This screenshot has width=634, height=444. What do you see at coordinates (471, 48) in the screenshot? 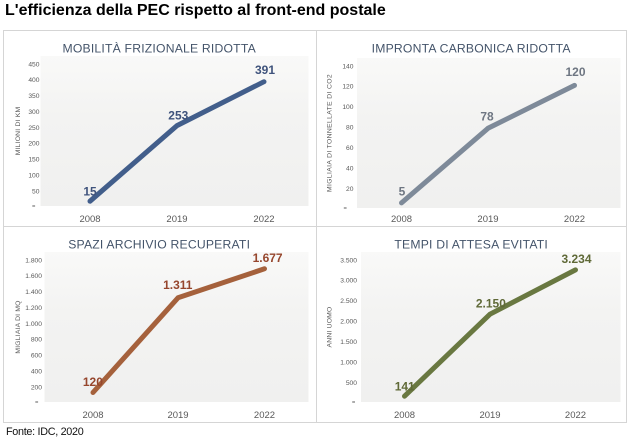
I see `svg-text: IMPRONTA CARBONICA RIDOTTA` at bounding box center [471, 48].